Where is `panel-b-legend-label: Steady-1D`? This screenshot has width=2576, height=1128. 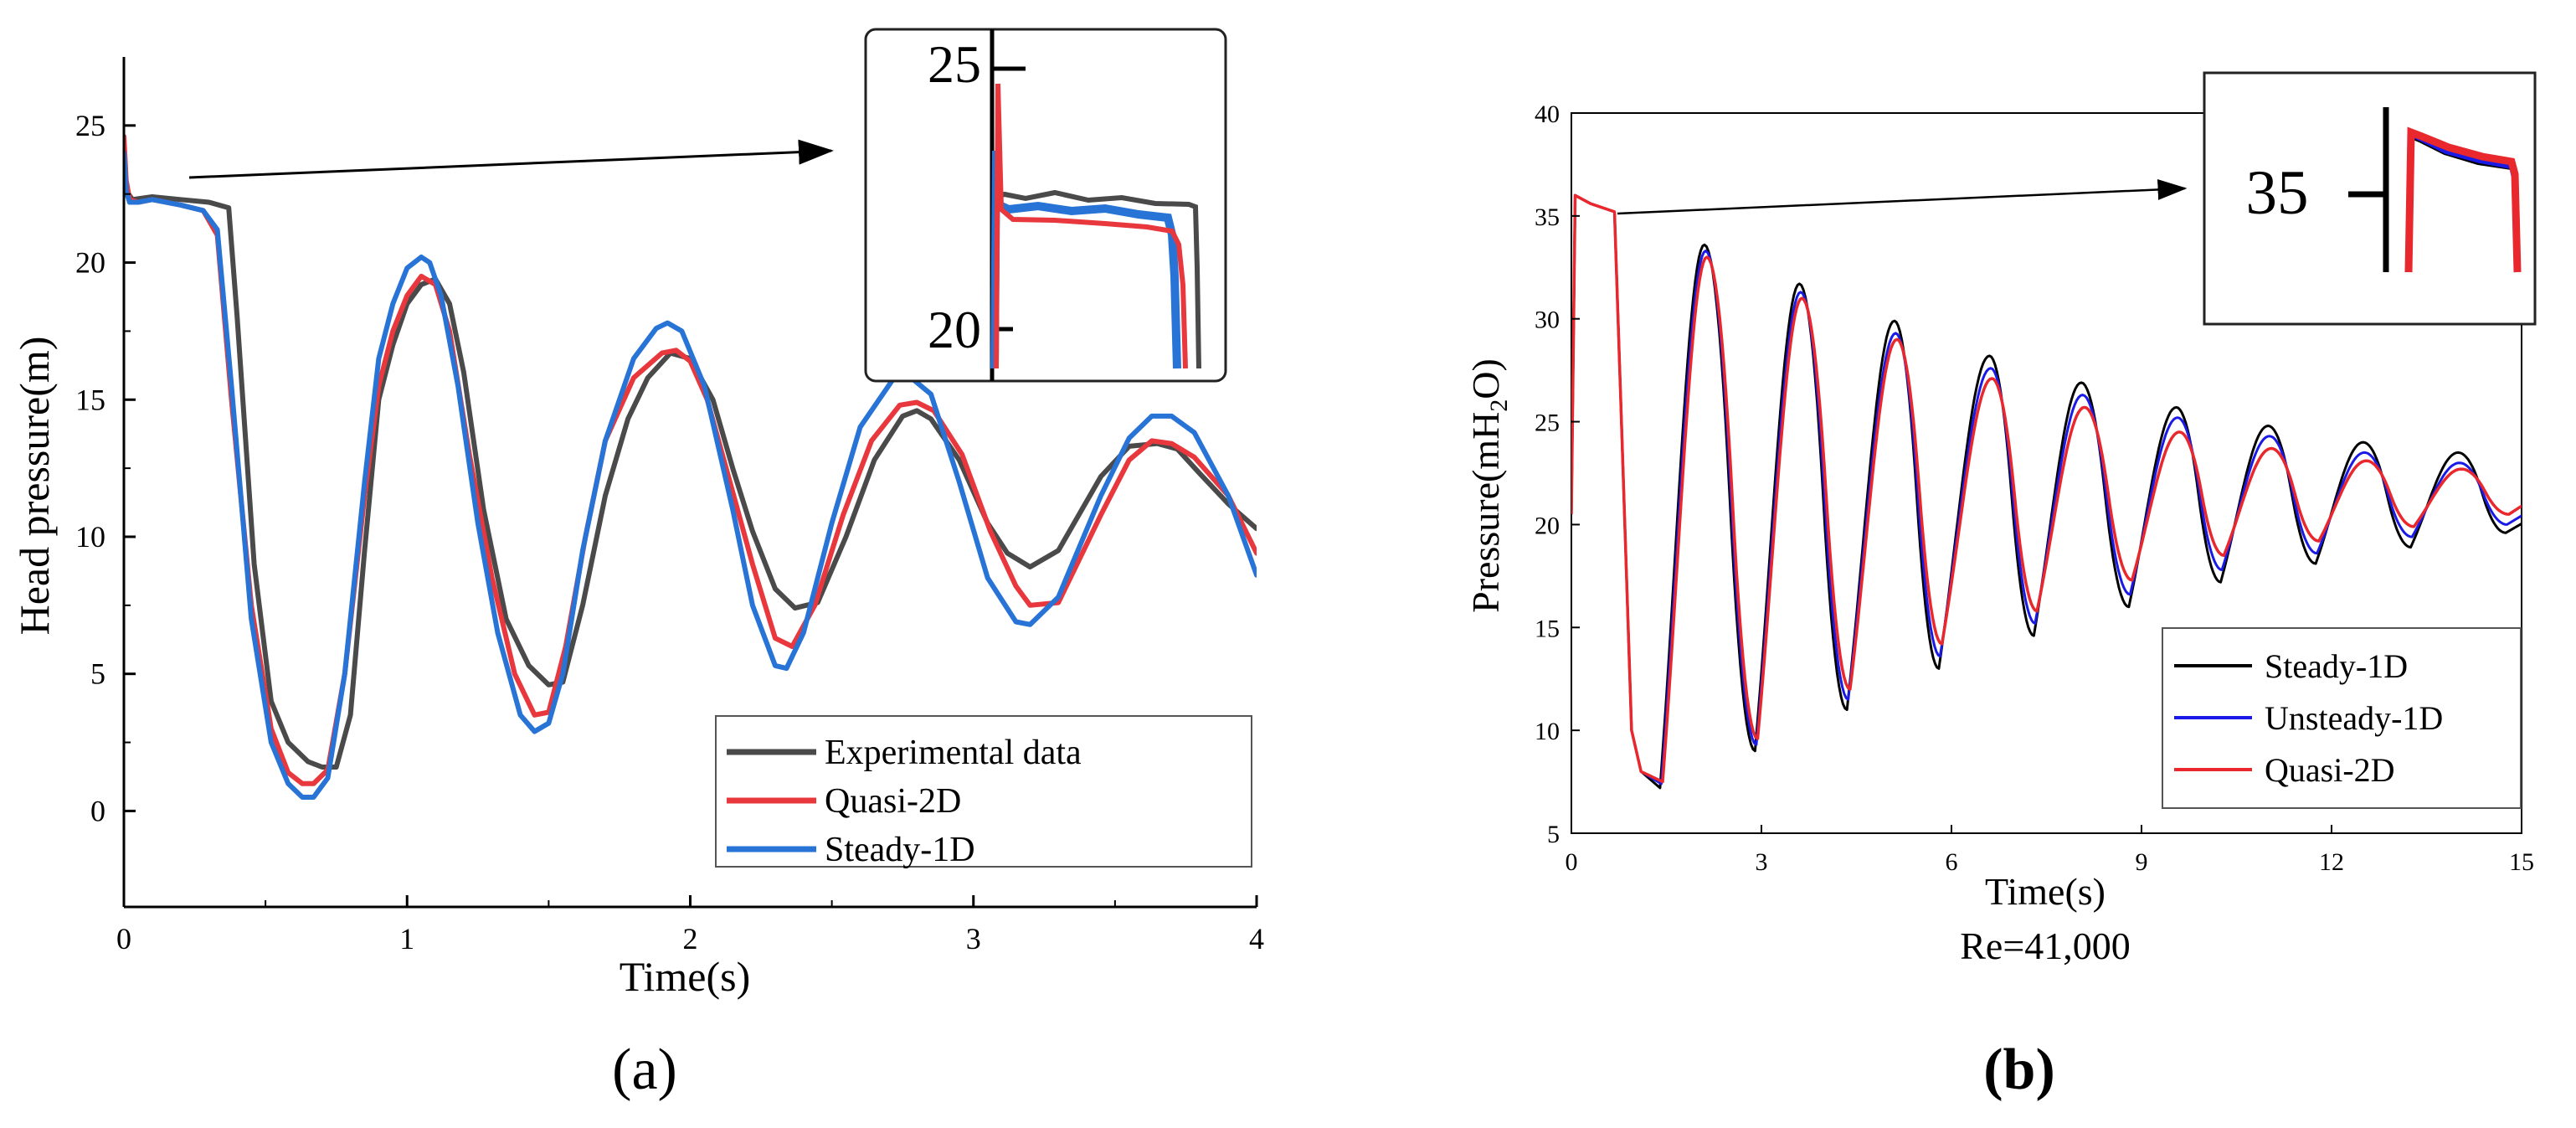
panel-b-legend-label: Steady-1D is located at coordinates (2336, 666).